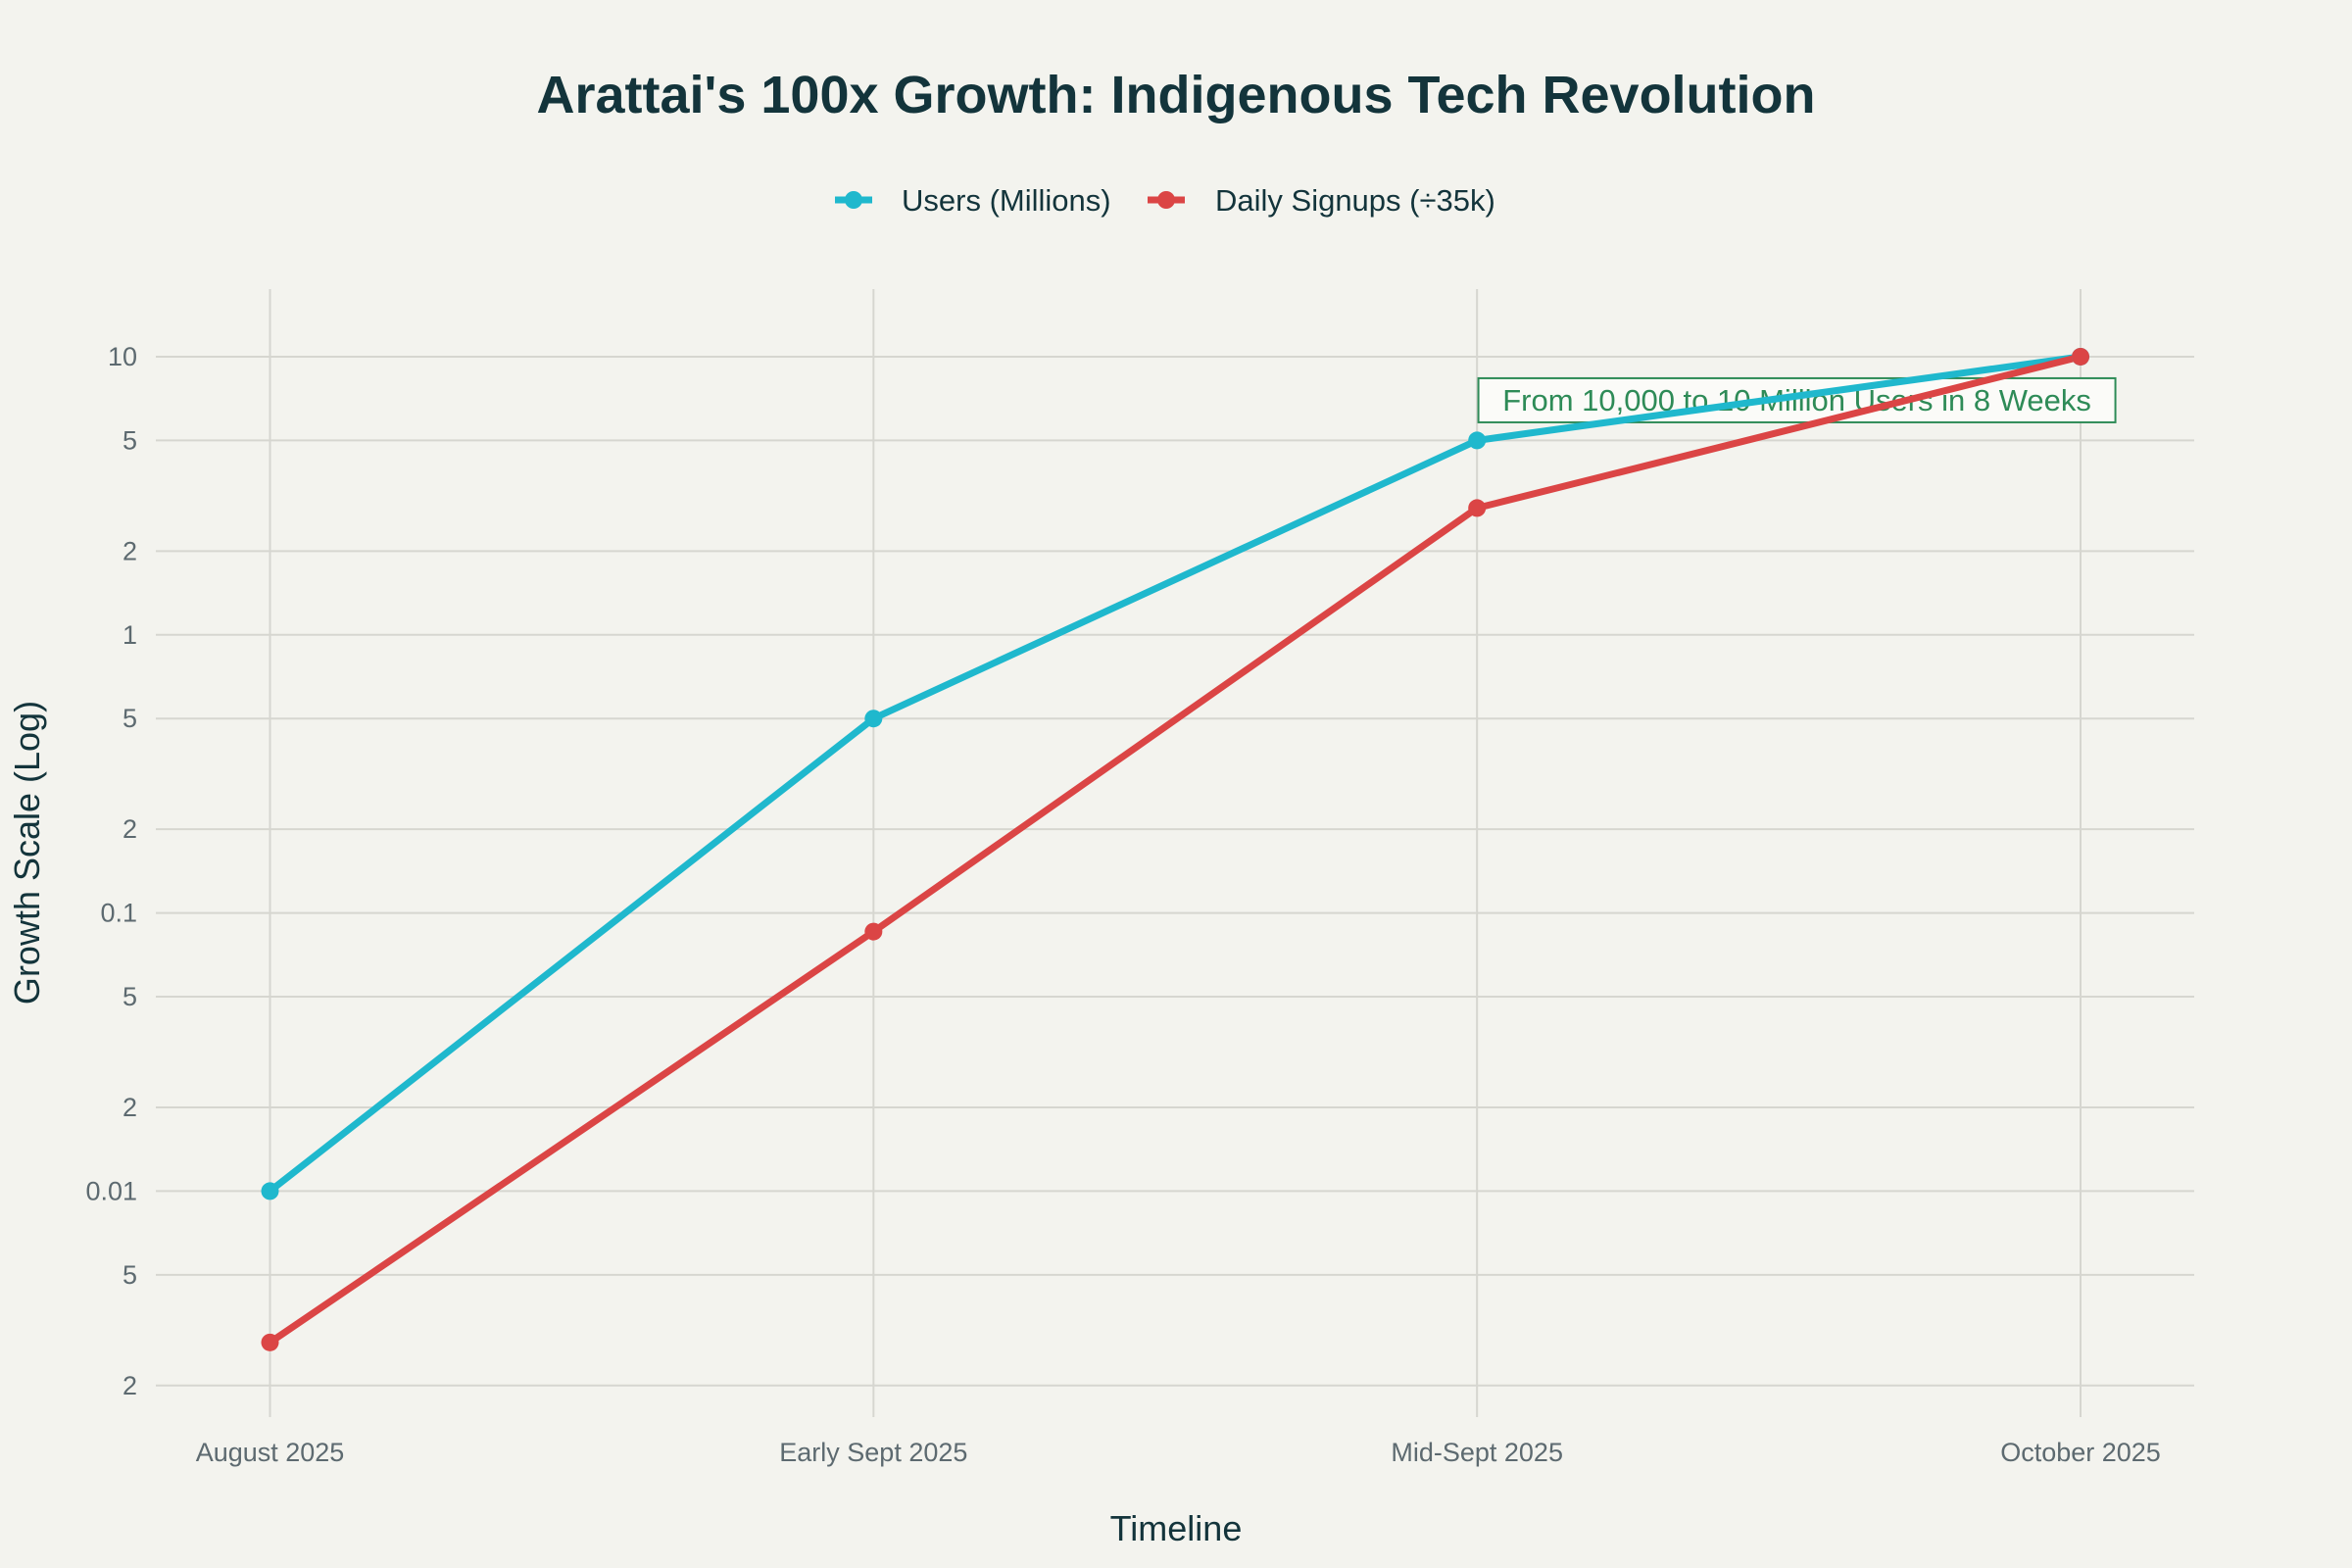 This screenshot has width=2352, height=1568. Describe the element at coordinates (27, 852) in the screenshot. I see `y-axis-title: Growth Scale (Log)` at that location.